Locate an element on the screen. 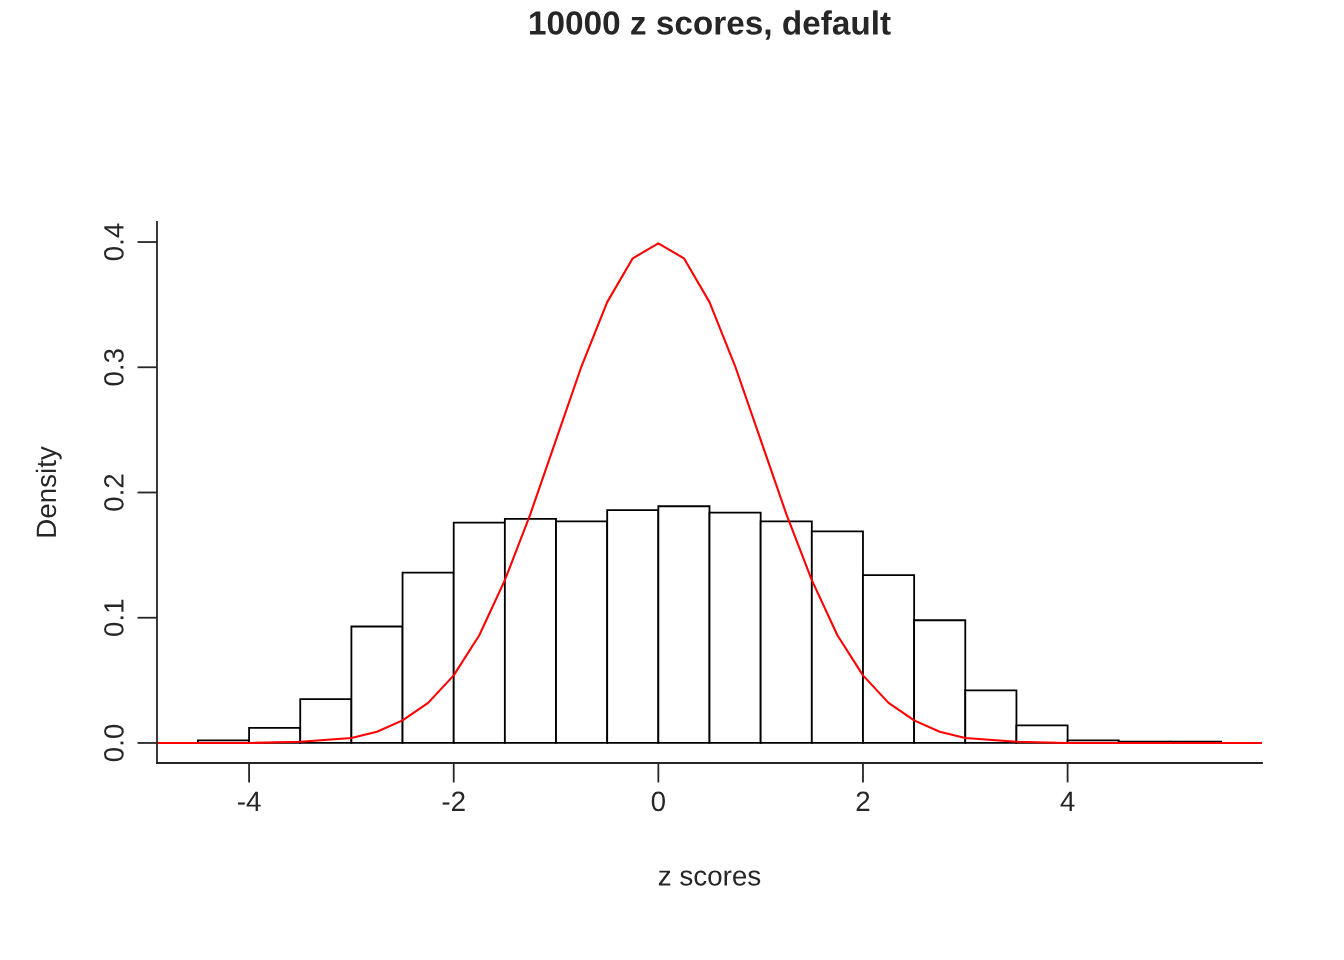 The image size is (1344, 960). y-axis-title: Density is located at coordinates (48, 491).